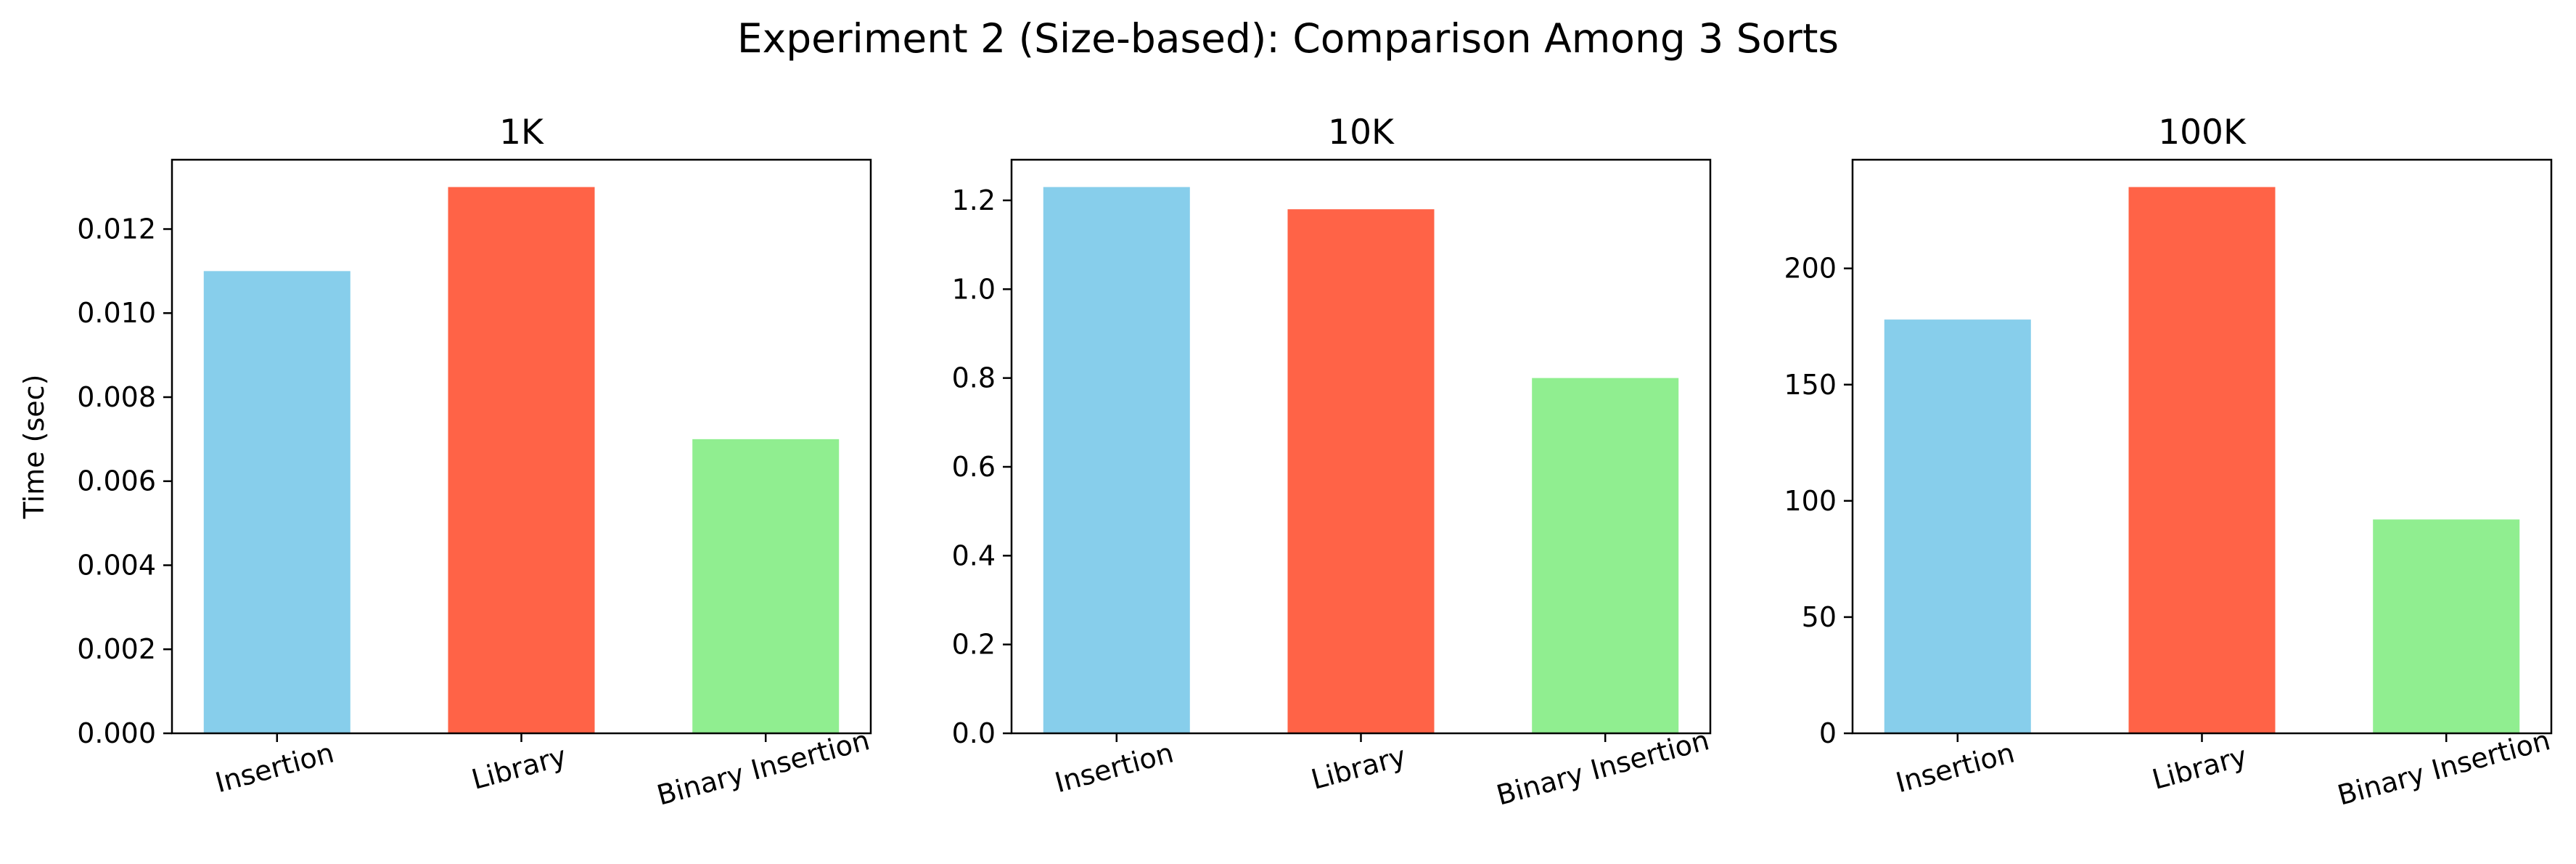 This screenshot has width=2576, height=864. Describe the element at coordinates (1810, 269) in the screenshot. I see `y-tick-label: 200` at that location.